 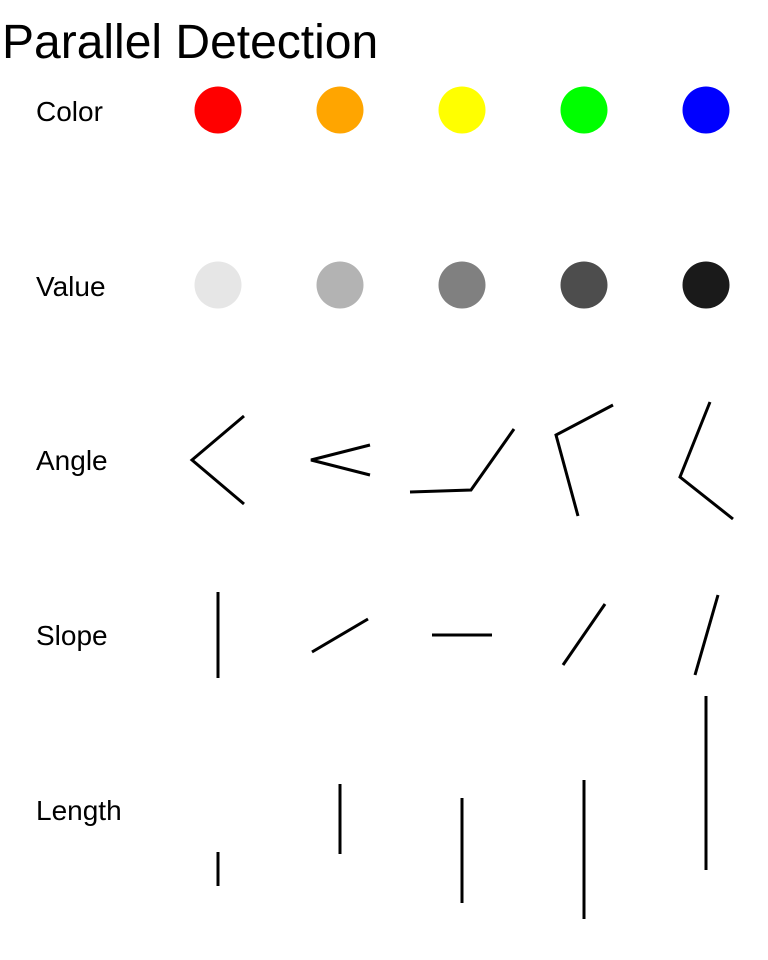 I want to click on slope-row-label: Slope, so click(x=72, y=635).